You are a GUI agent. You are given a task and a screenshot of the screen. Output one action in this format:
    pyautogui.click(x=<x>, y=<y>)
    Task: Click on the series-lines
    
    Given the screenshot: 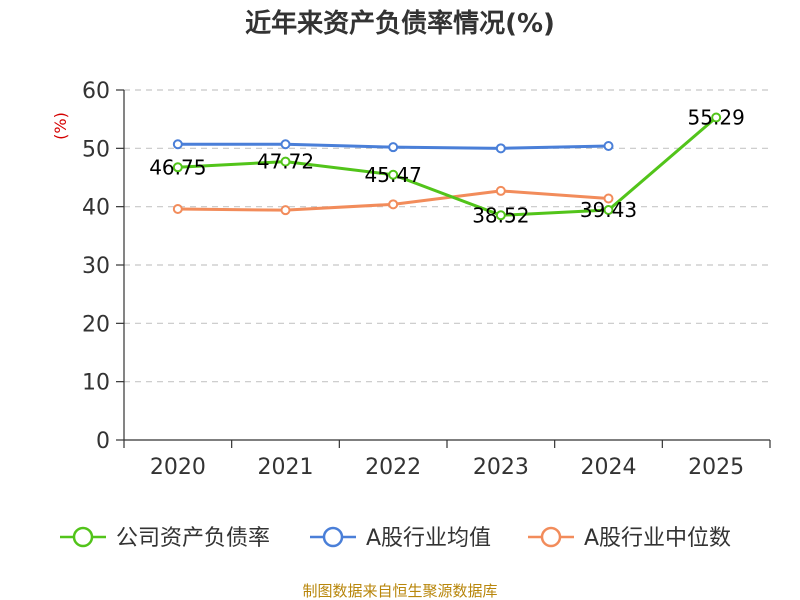 What is the action you would take?
    pyautogui.click(x=447, y=166)
    